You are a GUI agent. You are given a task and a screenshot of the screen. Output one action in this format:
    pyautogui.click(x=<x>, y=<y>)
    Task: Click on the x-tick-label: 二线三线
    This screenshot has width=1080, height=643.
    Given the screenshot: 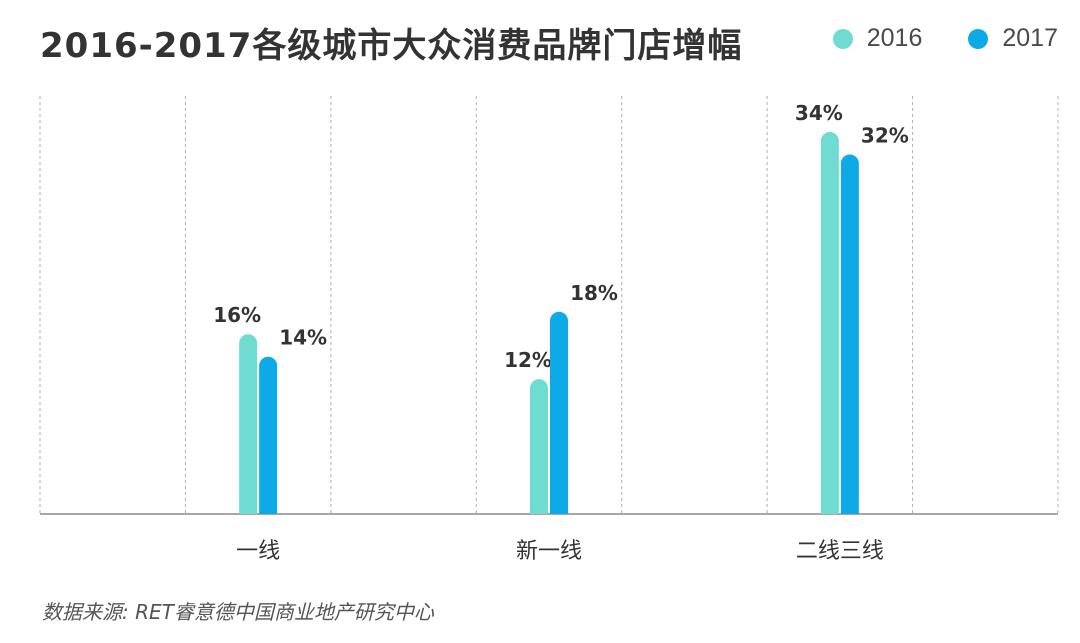 What is the action you would take?
    pyautogui.click(x=840, y=551)
    